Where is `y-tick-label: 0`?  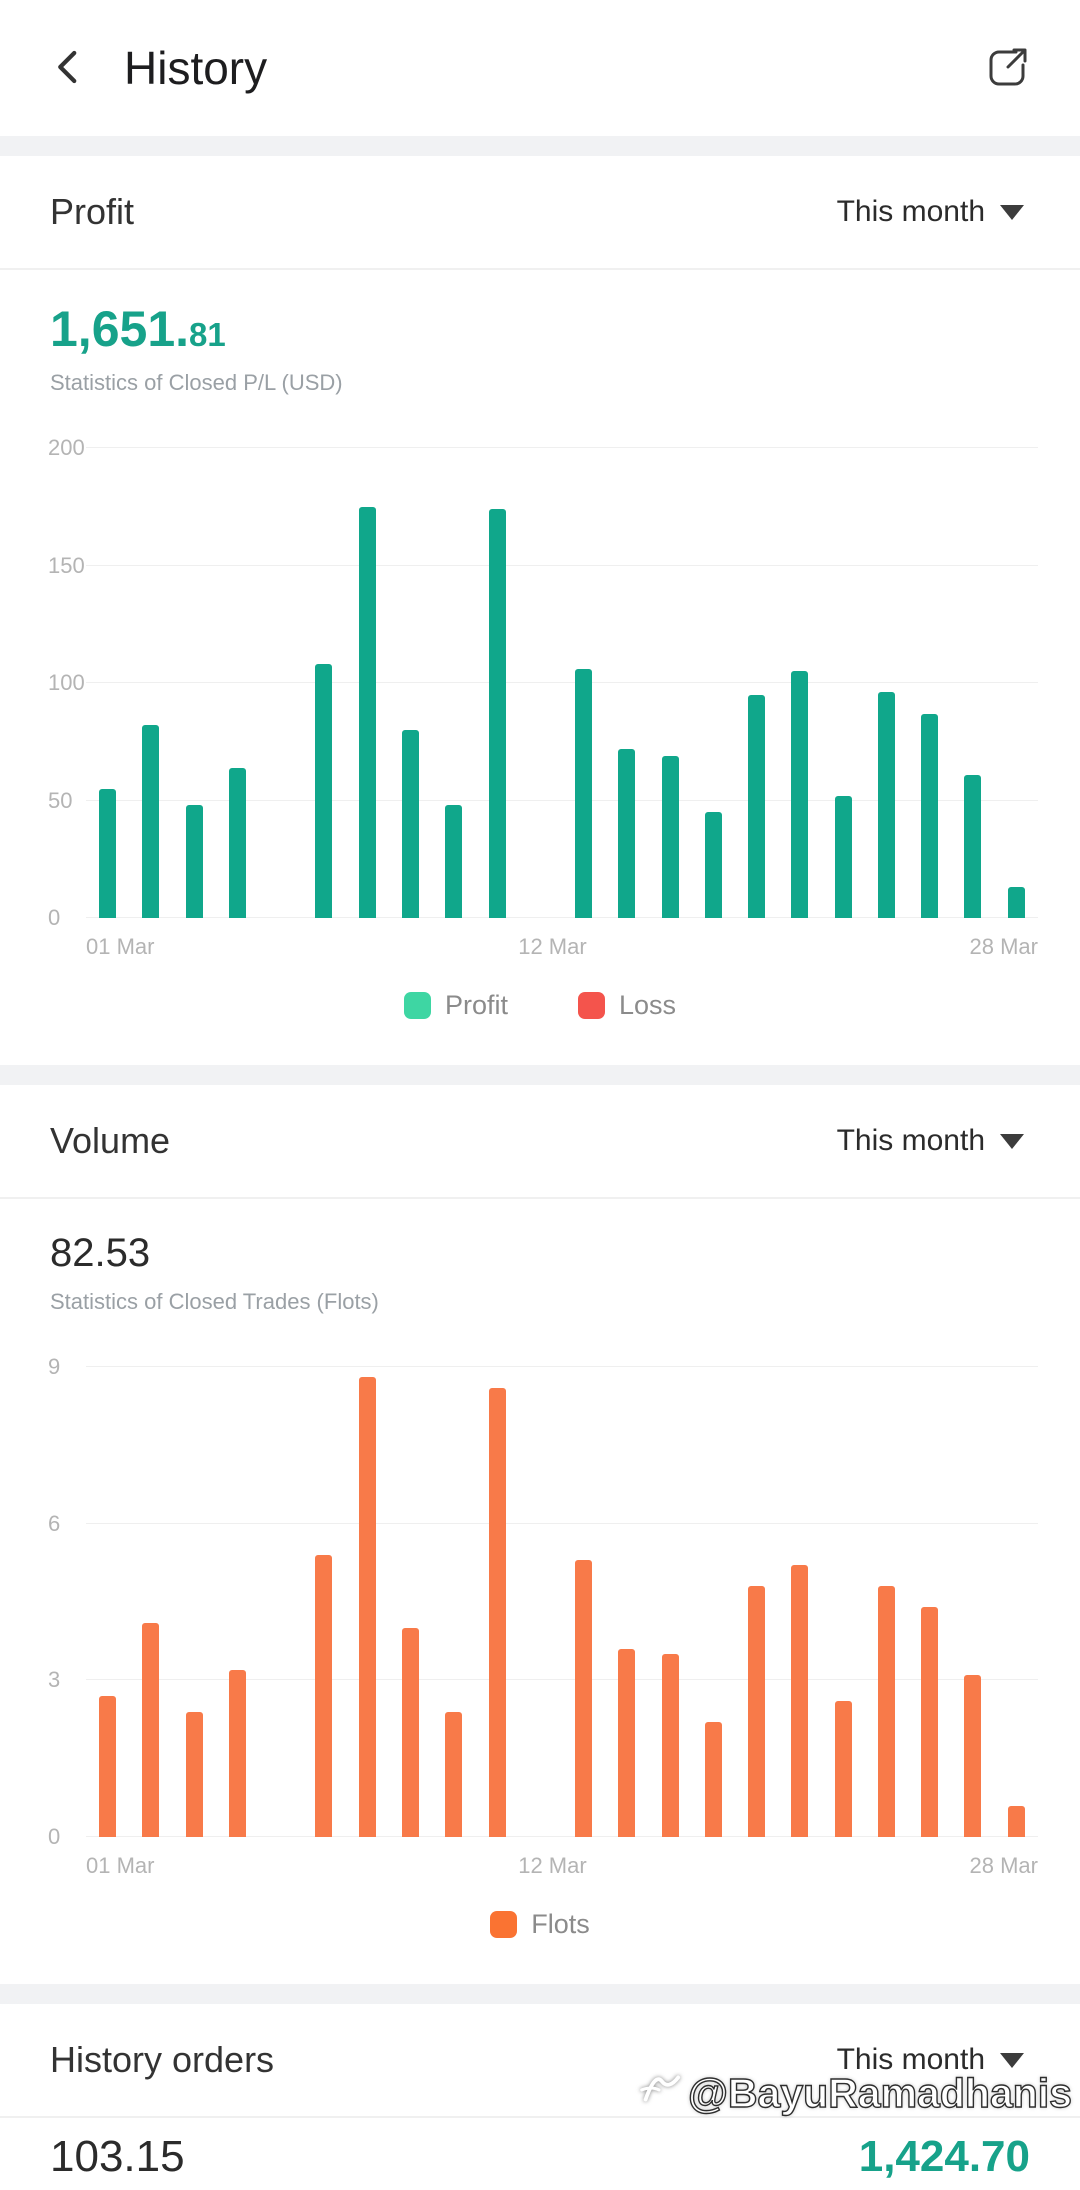 y-tick-label: 0 is located at coordinates (54, 917).